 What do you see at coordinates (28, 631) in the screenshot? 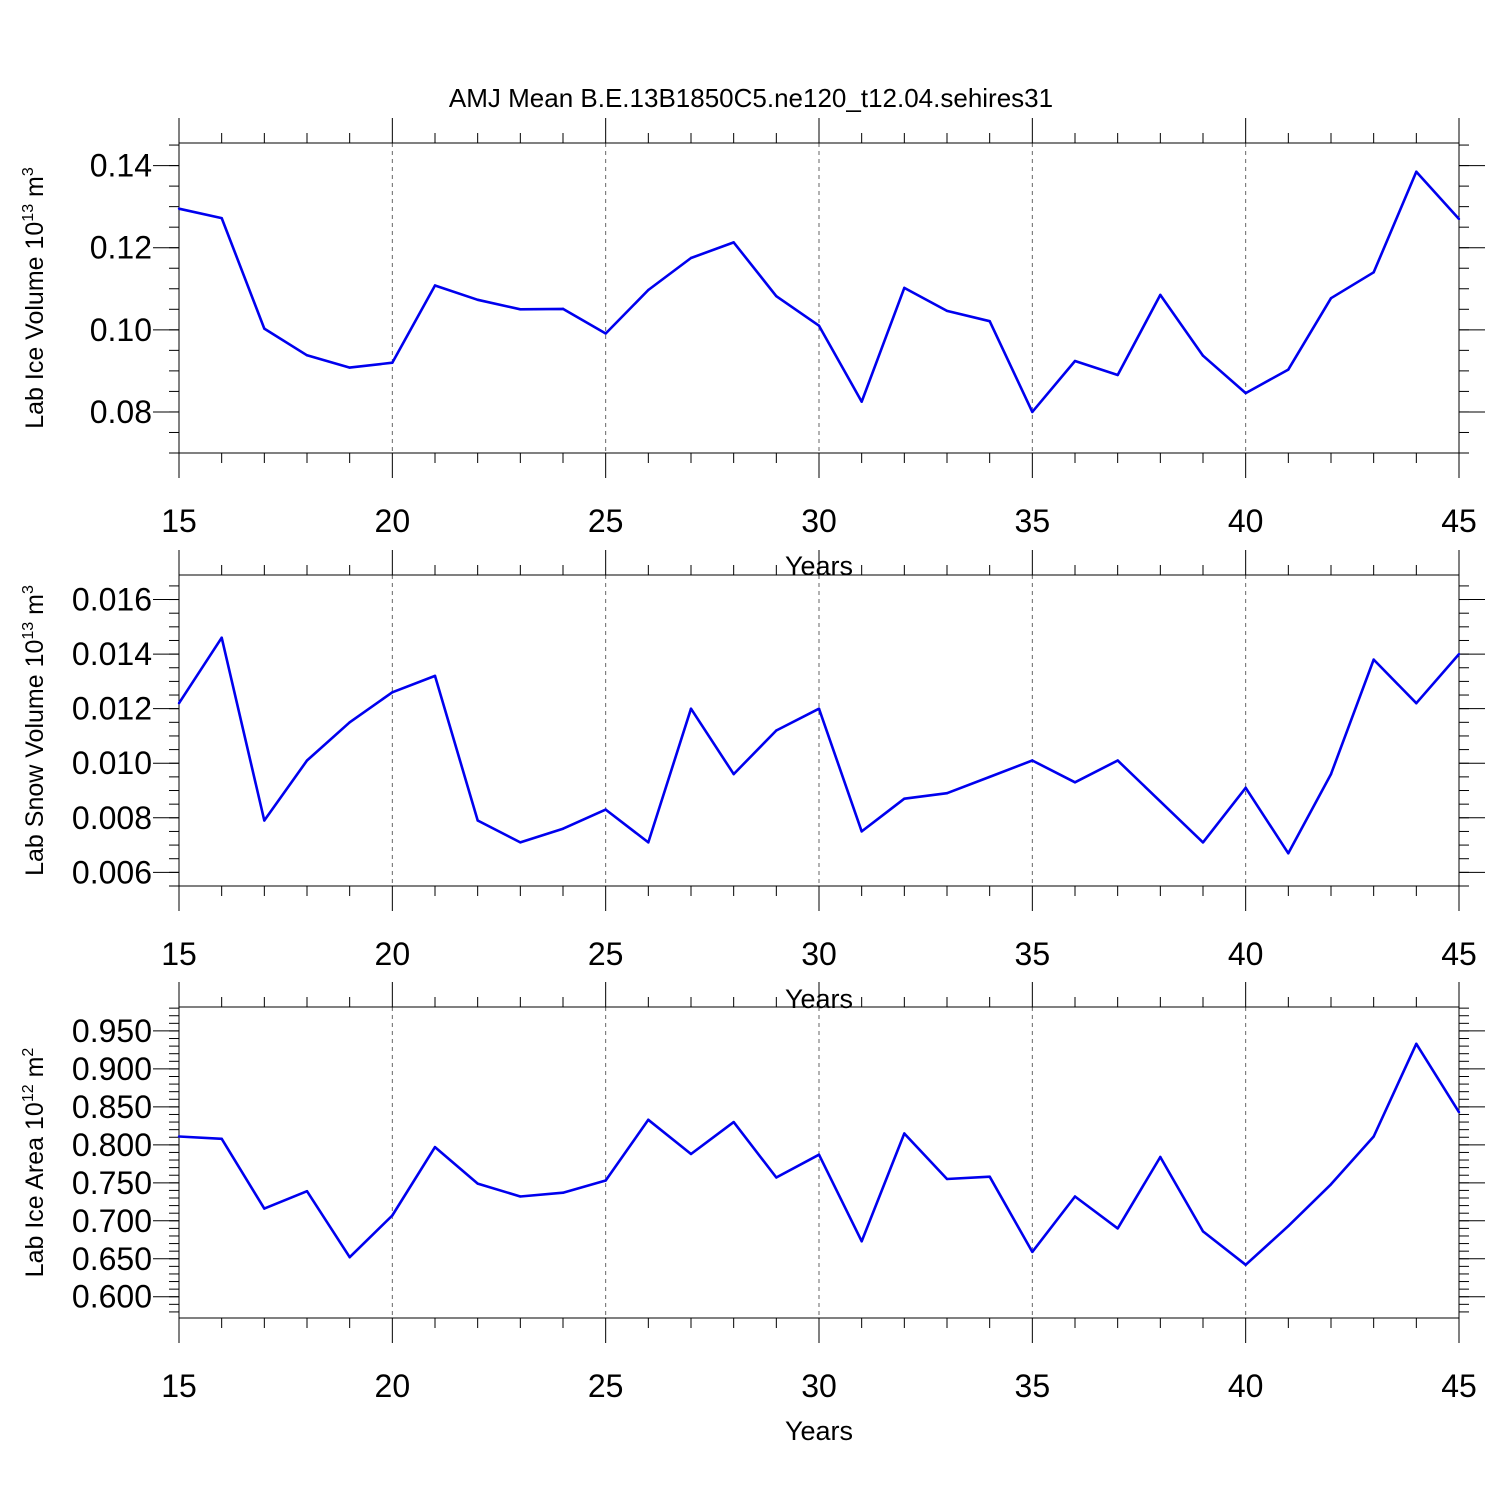
I see `y-axis-label-ylabel-exp: 13` at bounding box center [28, 631].